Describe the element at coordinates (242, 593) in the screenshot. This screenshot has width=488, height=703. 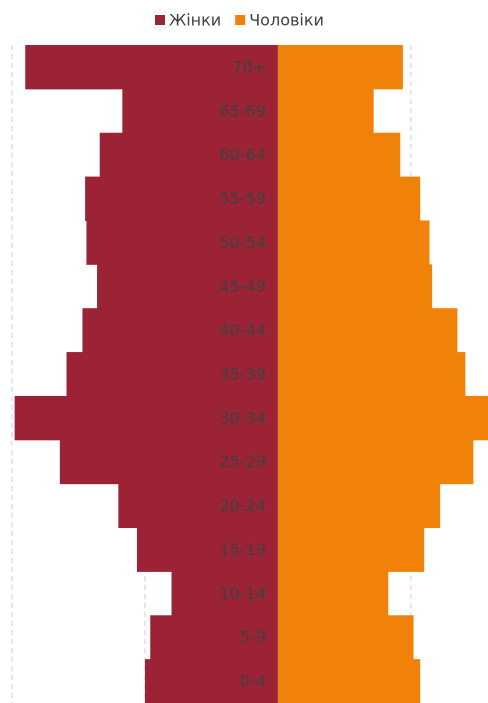
I see `category-label: 10-14` at that location.